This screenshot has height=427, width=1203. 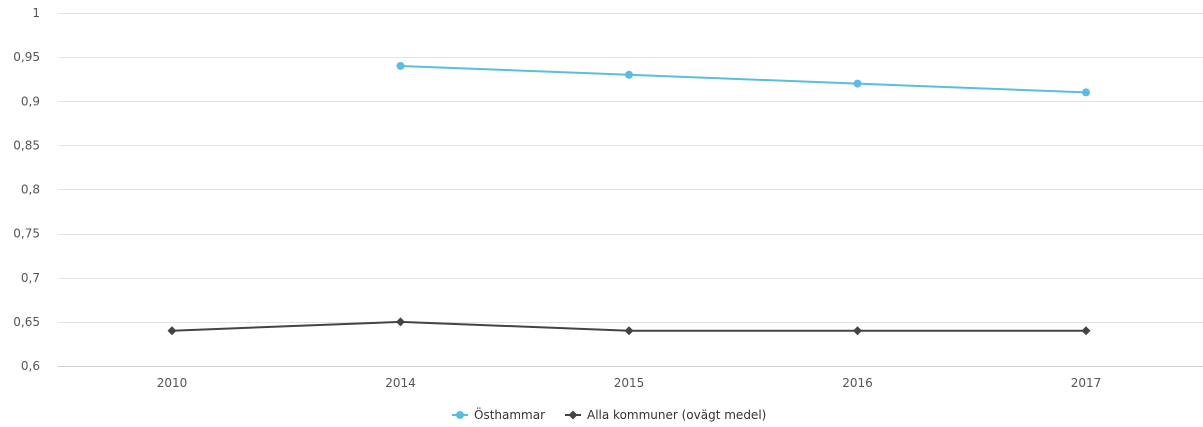 What do you see at coordinates (30, 190) in the screenshot?
I see `y-tick-label: 0,8` at bounding box center [30, 190].